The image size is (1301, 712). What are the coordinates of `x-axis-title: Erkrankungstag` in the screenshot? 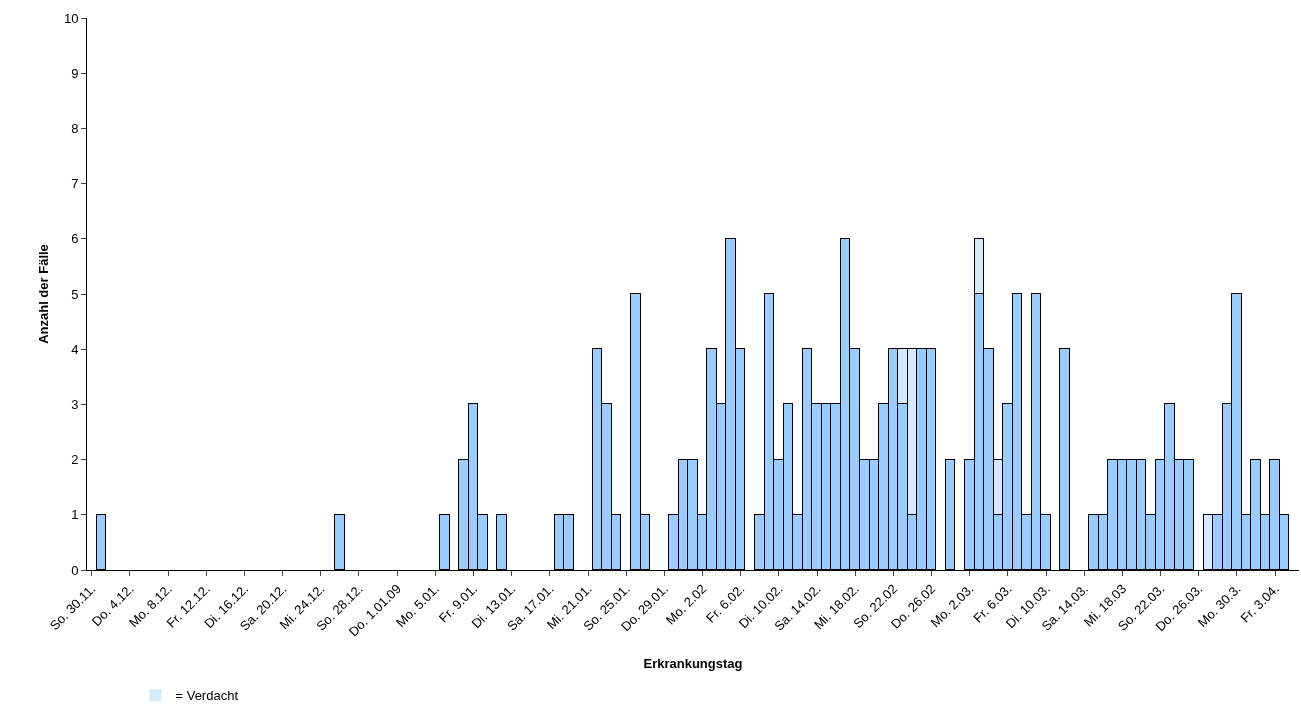 It's located at (693, 663).